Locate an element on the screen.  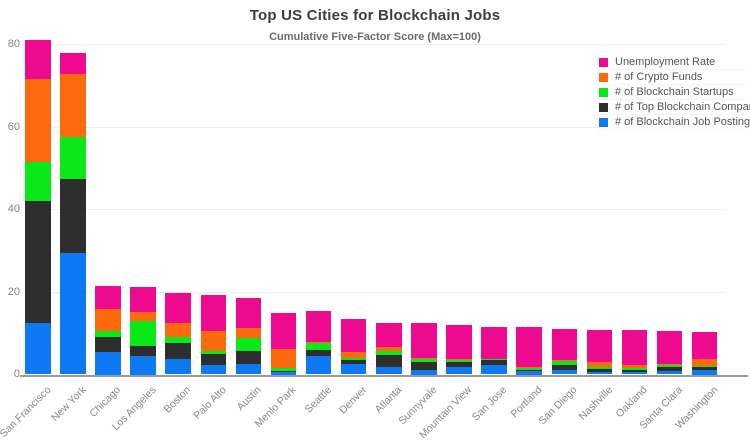
legend-item: # of Top Blockchain Companies is located at coordinates (671, 107).